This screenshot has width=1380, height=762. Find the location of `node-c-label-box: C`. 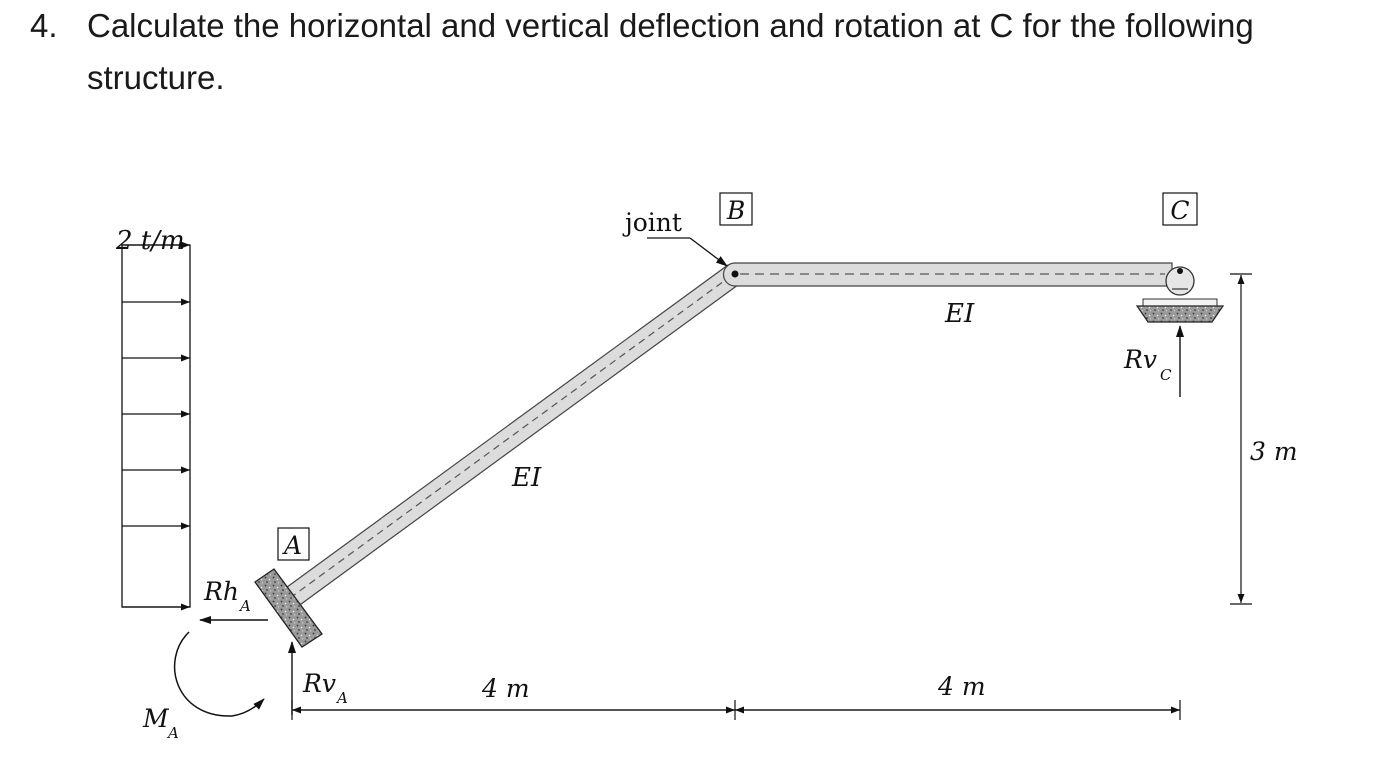

node-c-label-box: C is located at coordinates (1180, 209).